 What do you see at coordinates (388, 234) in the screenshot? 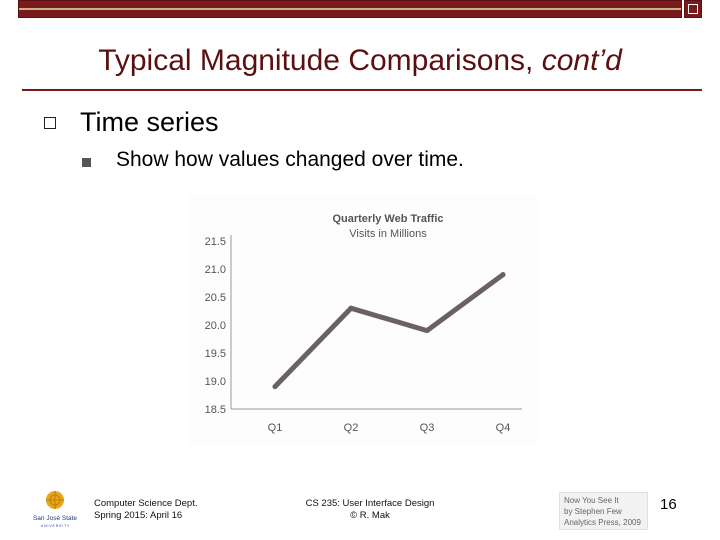
I see `chart-subtitle: Visits in Millions` at bounding box center [388, 234].